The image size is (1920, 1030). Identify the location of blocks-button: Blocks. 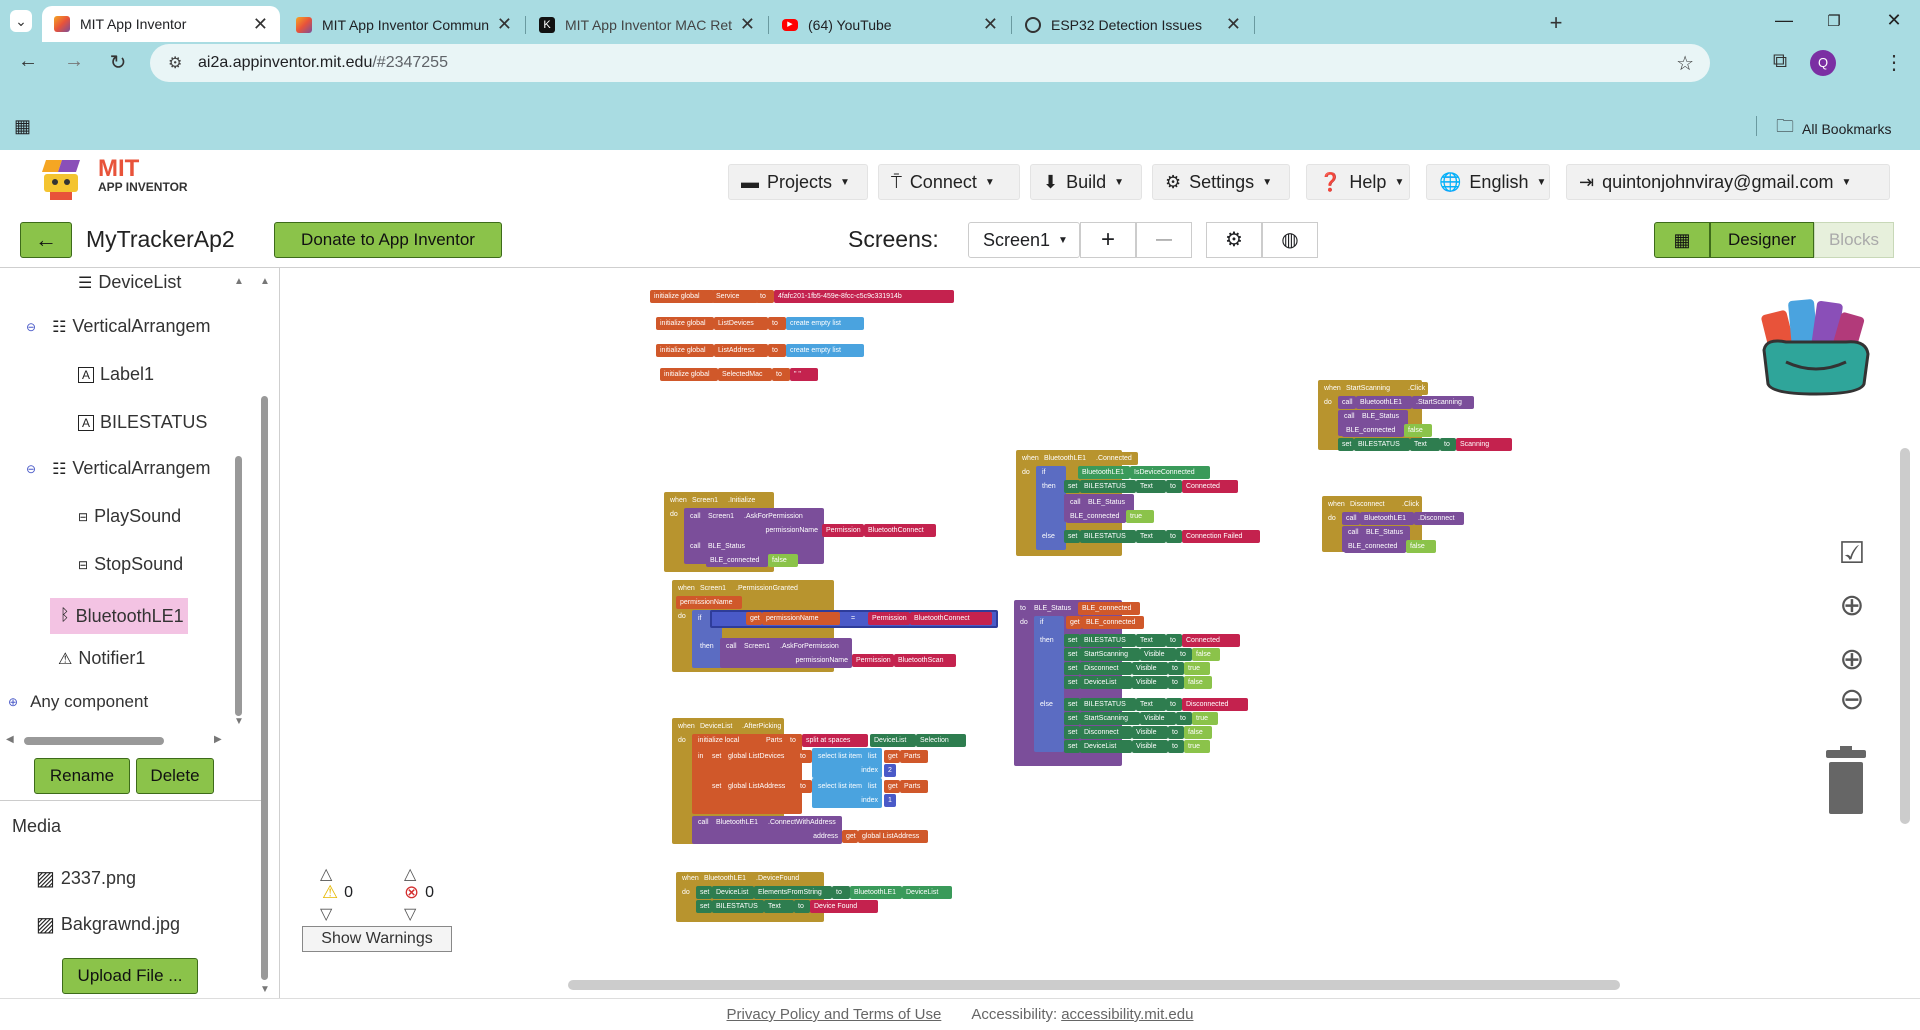
(1854, 240).